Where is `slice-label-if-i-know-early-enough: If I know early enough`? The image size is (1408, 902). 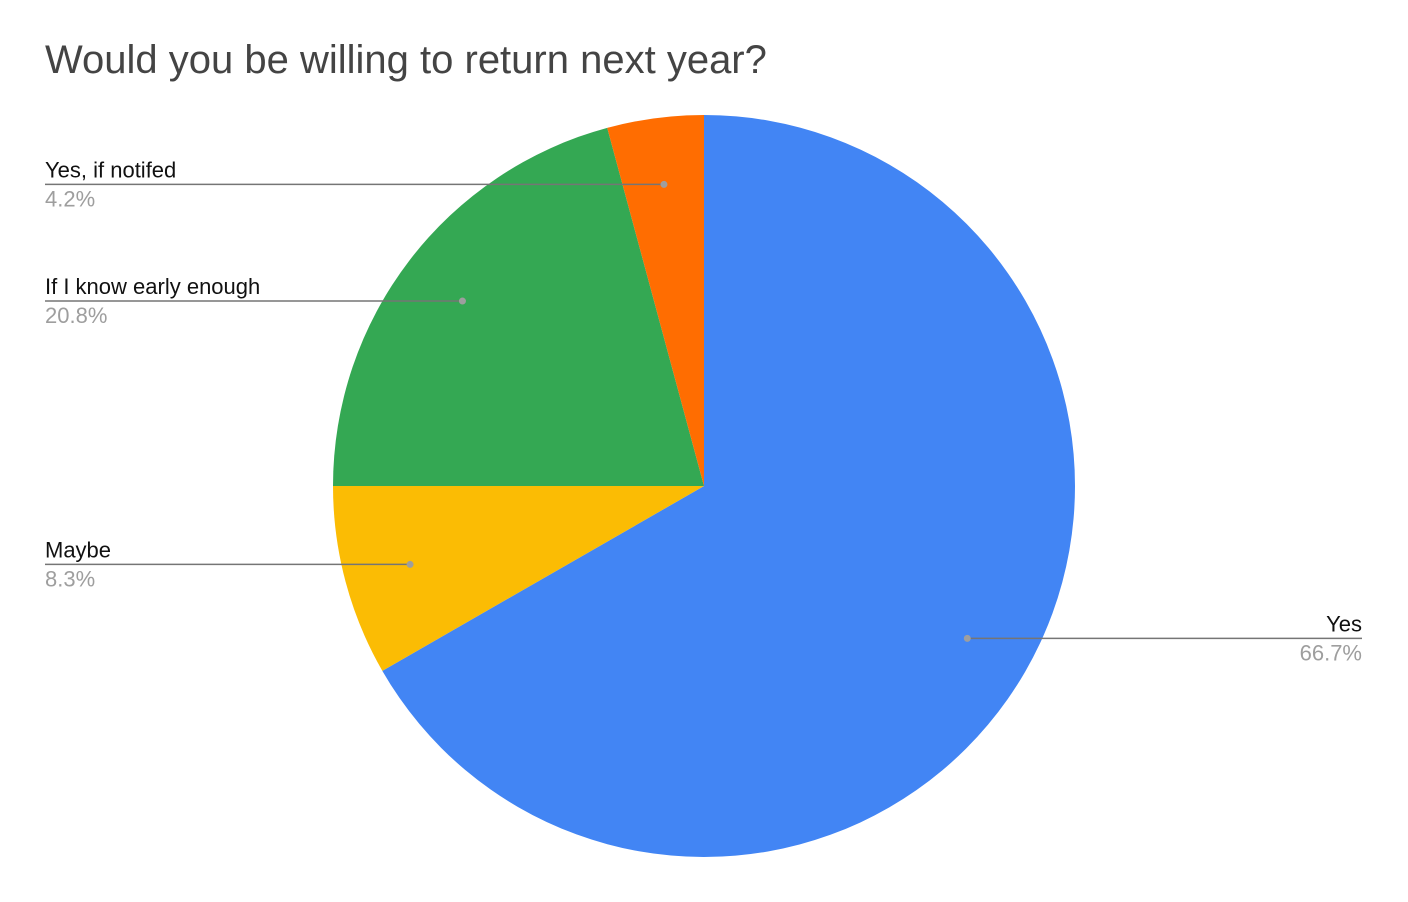 slice-label-if-i-know-early-enough: If I know early enough is located at coordinates (152, 286).